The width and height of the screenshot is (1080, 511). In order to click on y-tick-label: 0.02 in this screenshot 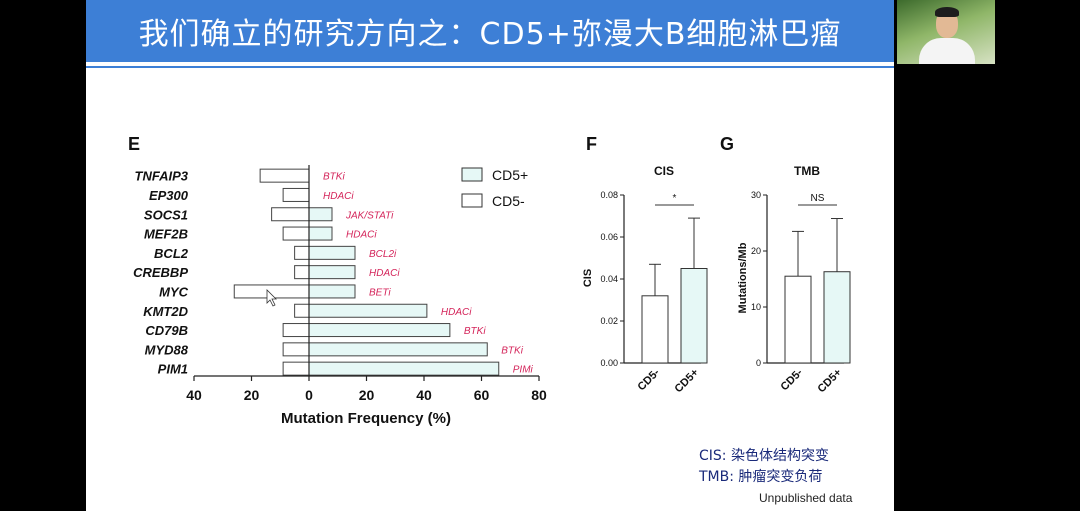, I will do `click(609, 321)`.